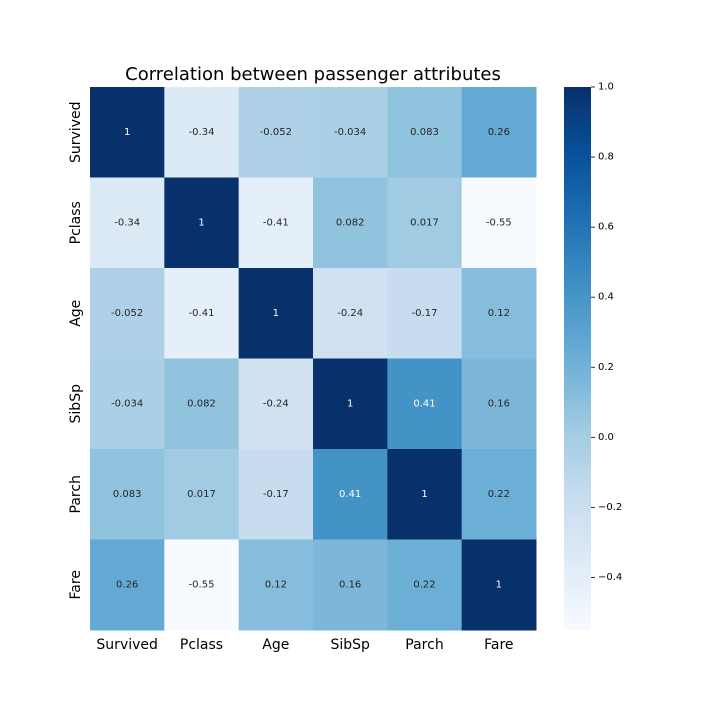  I want to click on heatmap-cell-survived-fare, so click(499, 132).